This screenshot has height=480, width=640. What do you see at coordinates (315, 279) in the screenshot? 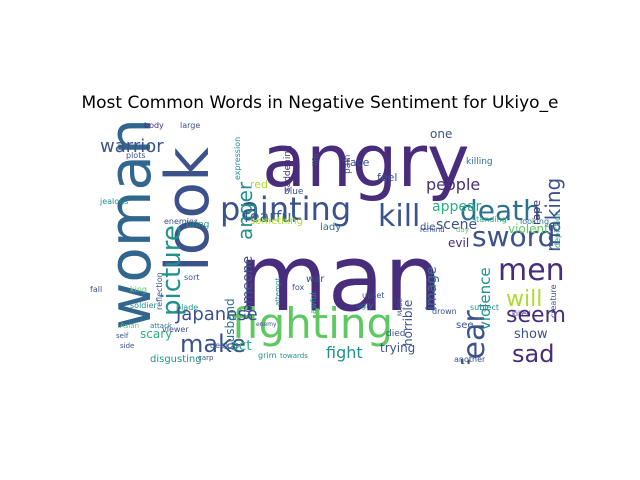
I see `word-war: war` at bounding box center [315, 279].